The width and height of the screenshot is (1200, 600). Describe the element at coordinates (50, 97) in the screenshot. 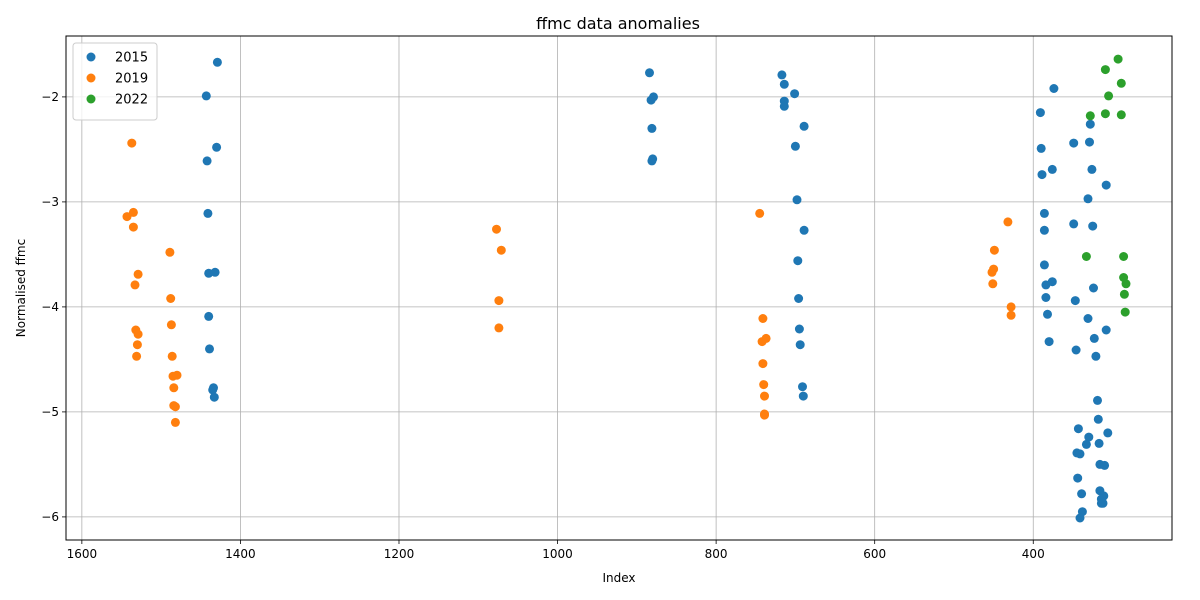

I see `y-tick-label: −2` at that location.